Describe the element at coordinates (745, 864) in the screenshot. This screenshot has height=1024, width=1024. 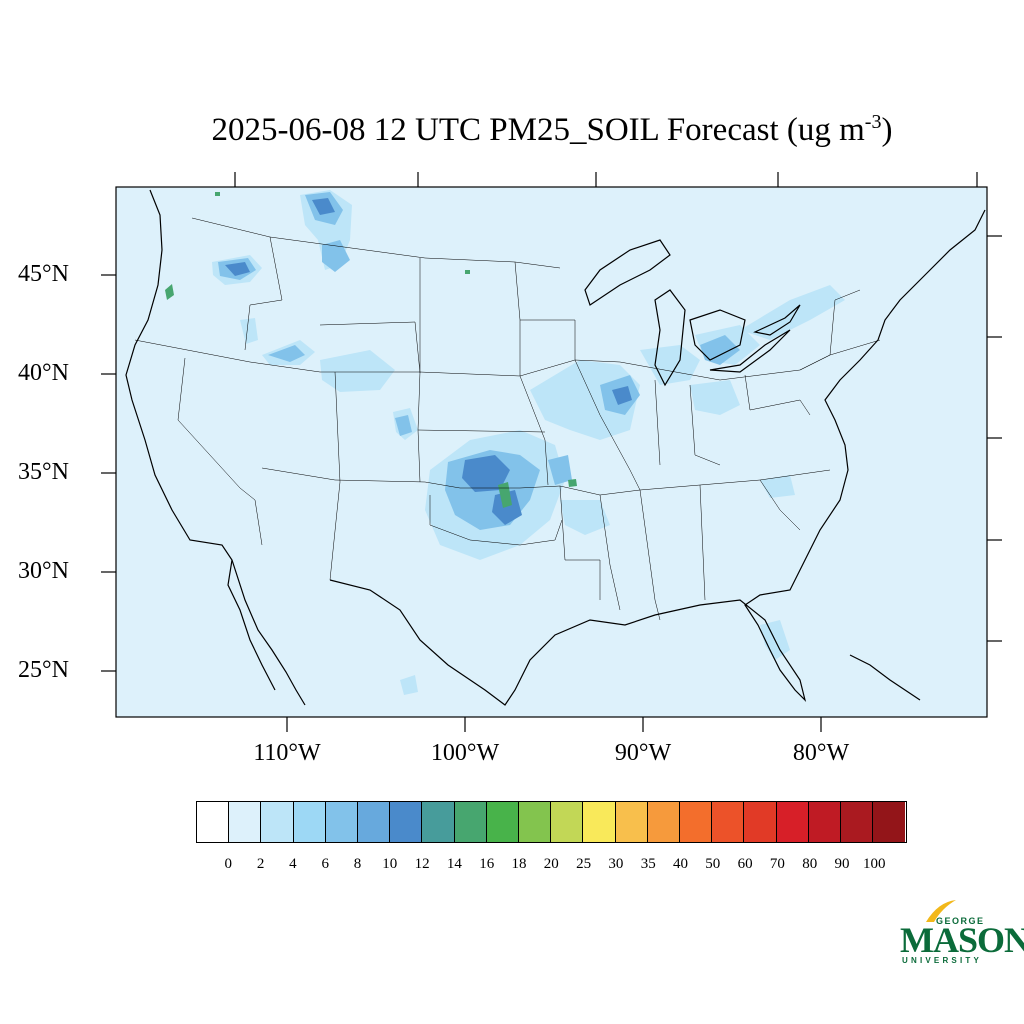
I see `colorbar-tick-label: 60` at that location.